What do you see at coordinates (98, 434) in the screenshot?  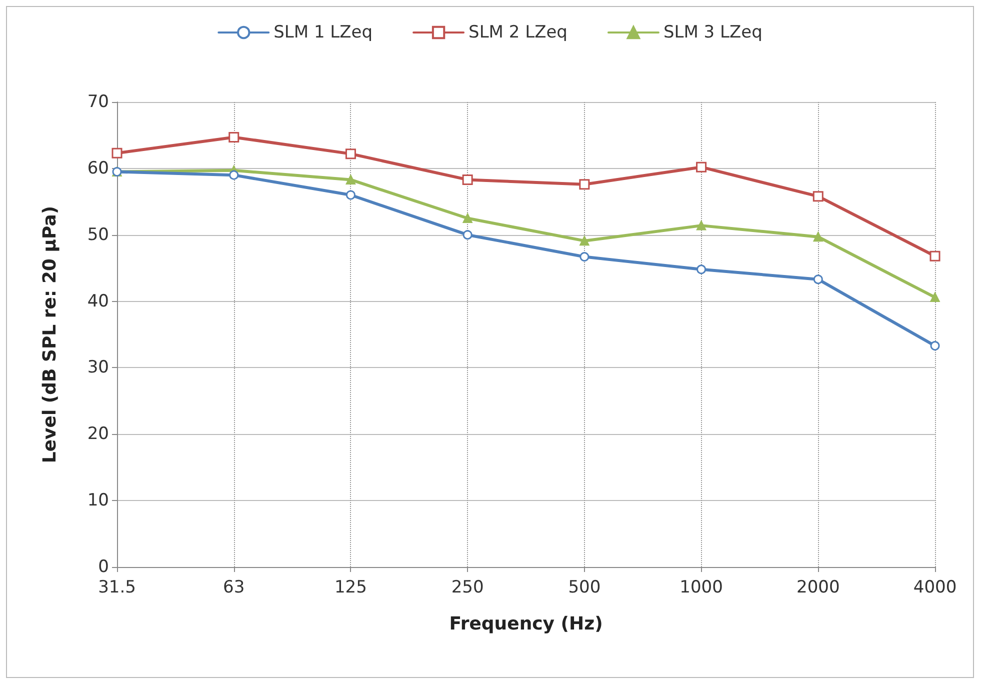 I see `y-tick-label: 20` at bounding box center [98, 434].